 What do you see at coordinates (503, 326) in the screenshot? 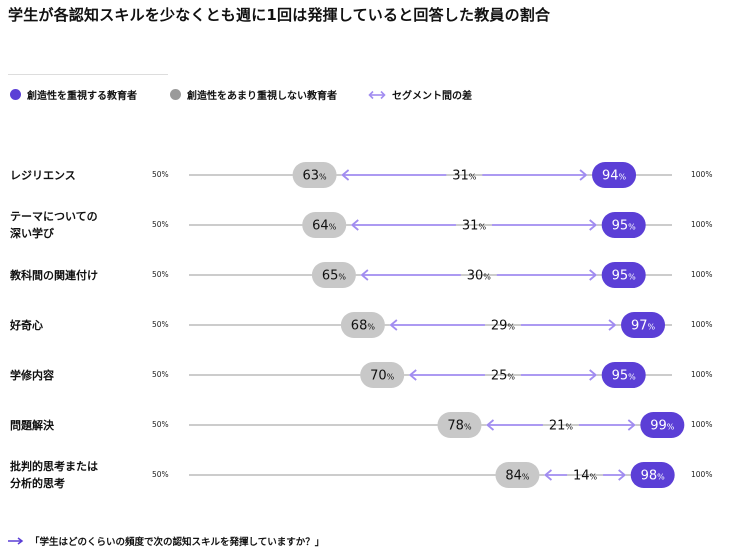
I see `gap-value-label: 29%` at bounding box center [503, 326].